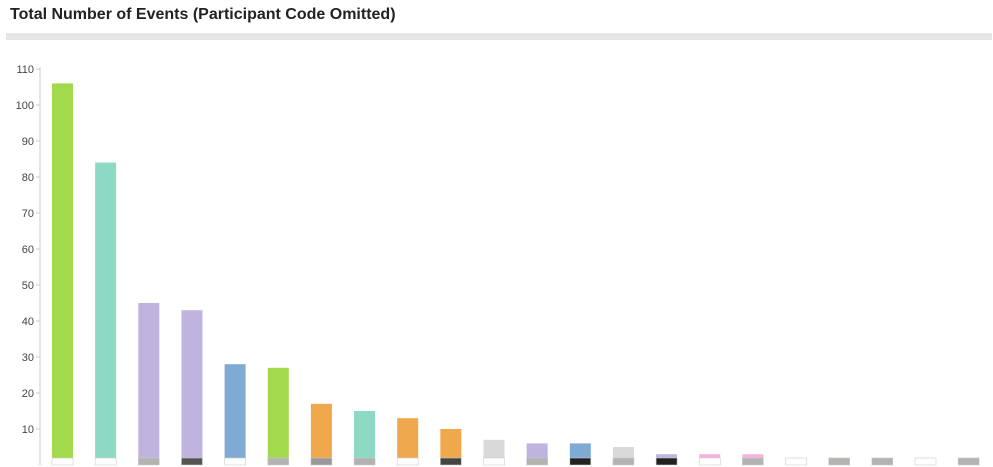 The image size is (993, 467). I want to click on y-tick-label: 20, so click(28, 394).